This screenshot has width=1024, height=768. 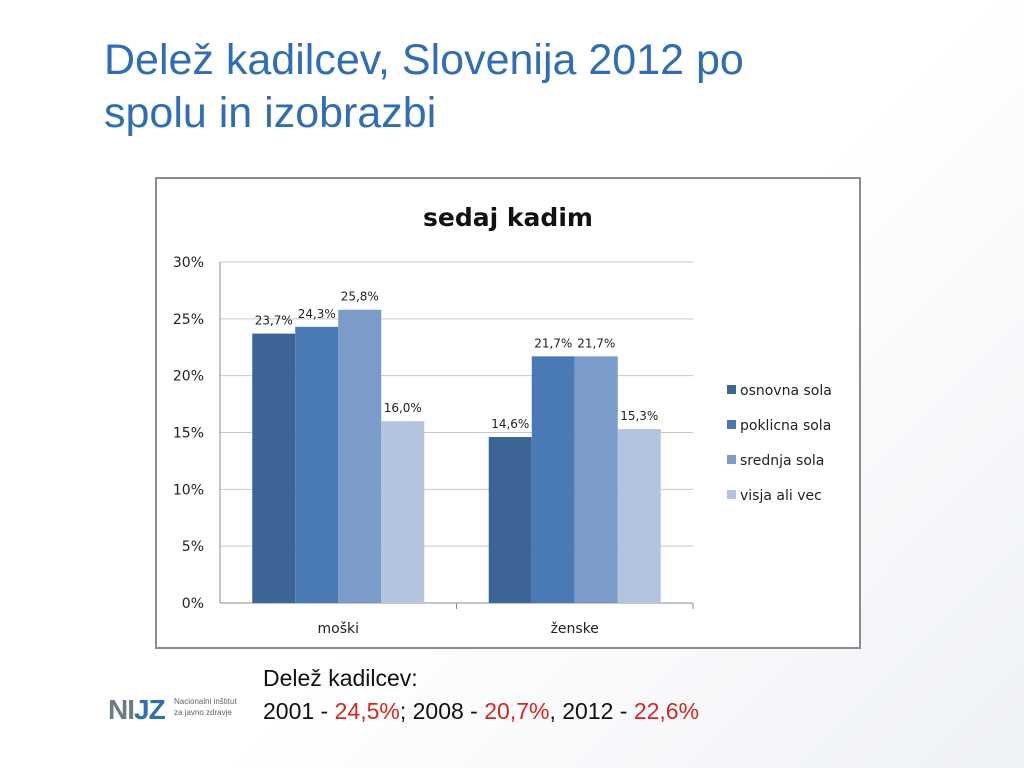 What do you see at coordinates (193, 547) in the screenshot?
I see `y-tick-label: 5%` at bounding box center [193, 547].